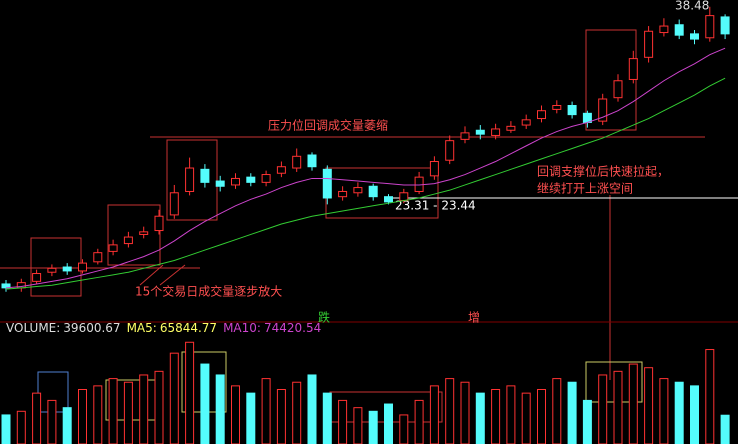 This screenshot has width=738, height=444. I want to click on header-label: MA5:, so click(142, 328).